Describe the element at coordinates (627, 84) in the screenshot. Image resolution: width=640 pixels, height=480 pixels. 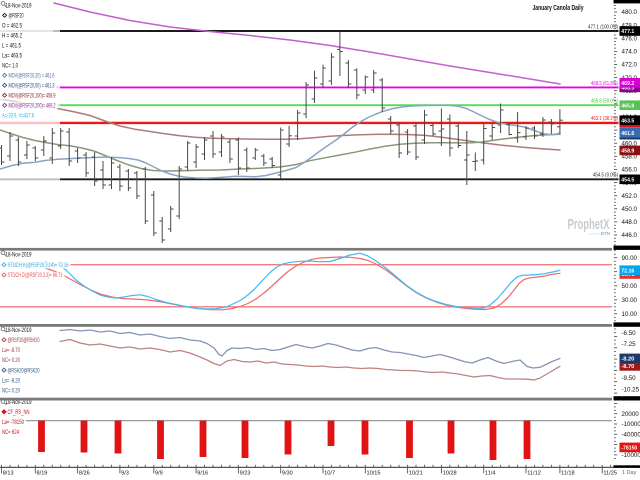
I see `svg-text: 469.2` at that location.